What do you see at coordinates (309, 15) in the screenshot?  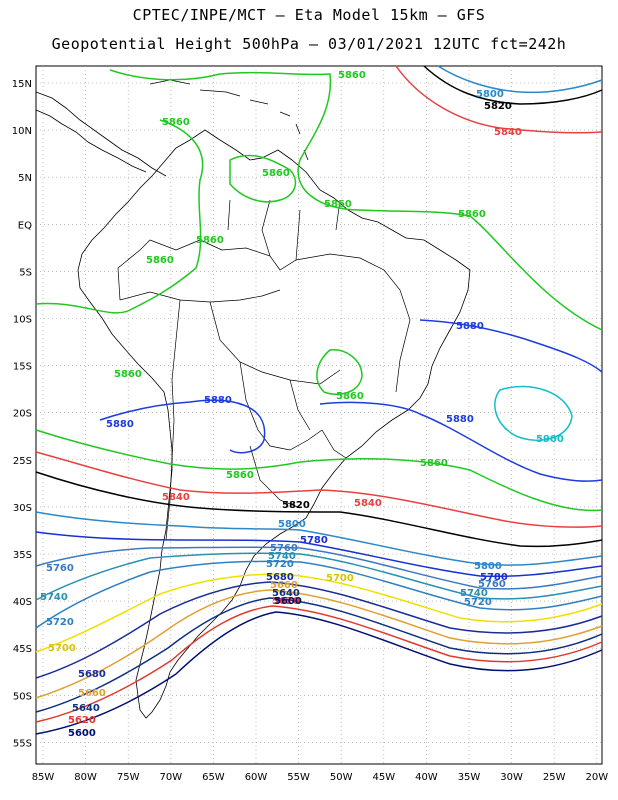 I see `map-title-line-1: CPTEC/INPE/MCT – Eta Model 15km – GFS` at bounding box center [309, 15].